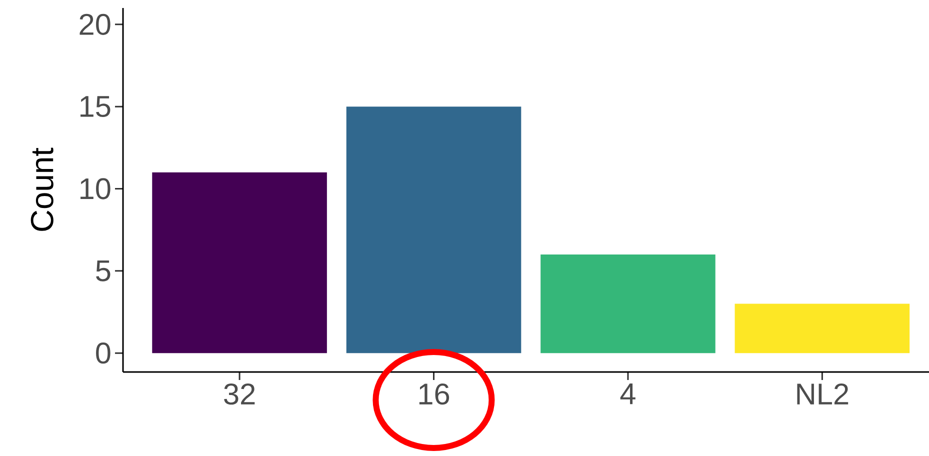 This screenshot has width=929, height=456. Describe the element at coordinates (95, 189) in the screenshot. I see `y-tick-label: 10` at that location.